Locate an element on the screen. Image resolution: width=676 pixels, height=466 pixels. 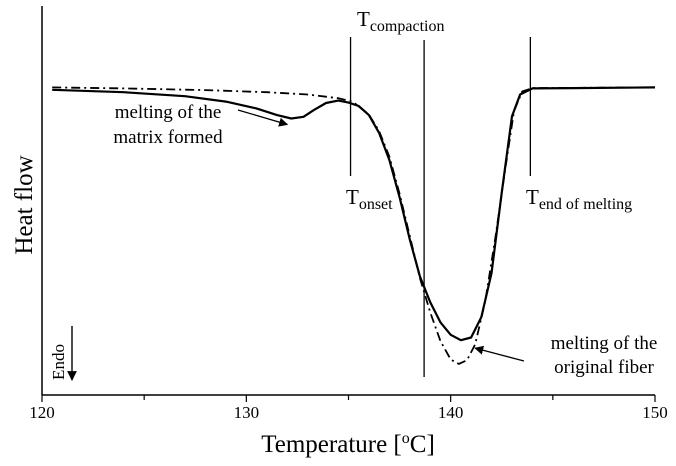
annotation-text: melting of the matrix formed is located at coordinates (168, 125).